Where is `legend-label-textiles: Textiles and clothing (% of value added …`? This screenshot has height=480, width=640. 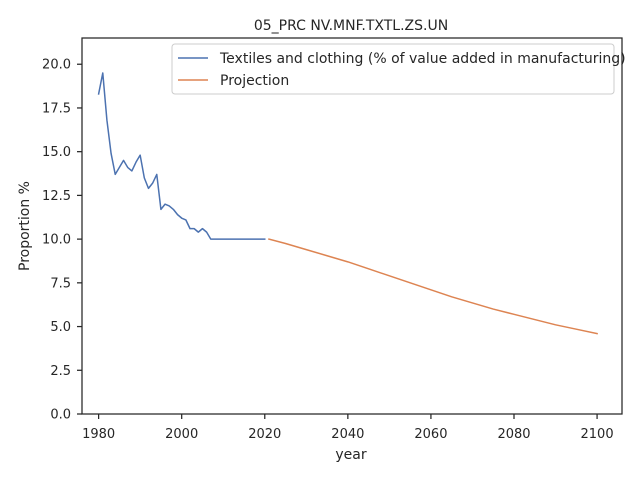 legend-label-textiles: Textiles and clothing (% of value added … is located at coordinates (422, 59).